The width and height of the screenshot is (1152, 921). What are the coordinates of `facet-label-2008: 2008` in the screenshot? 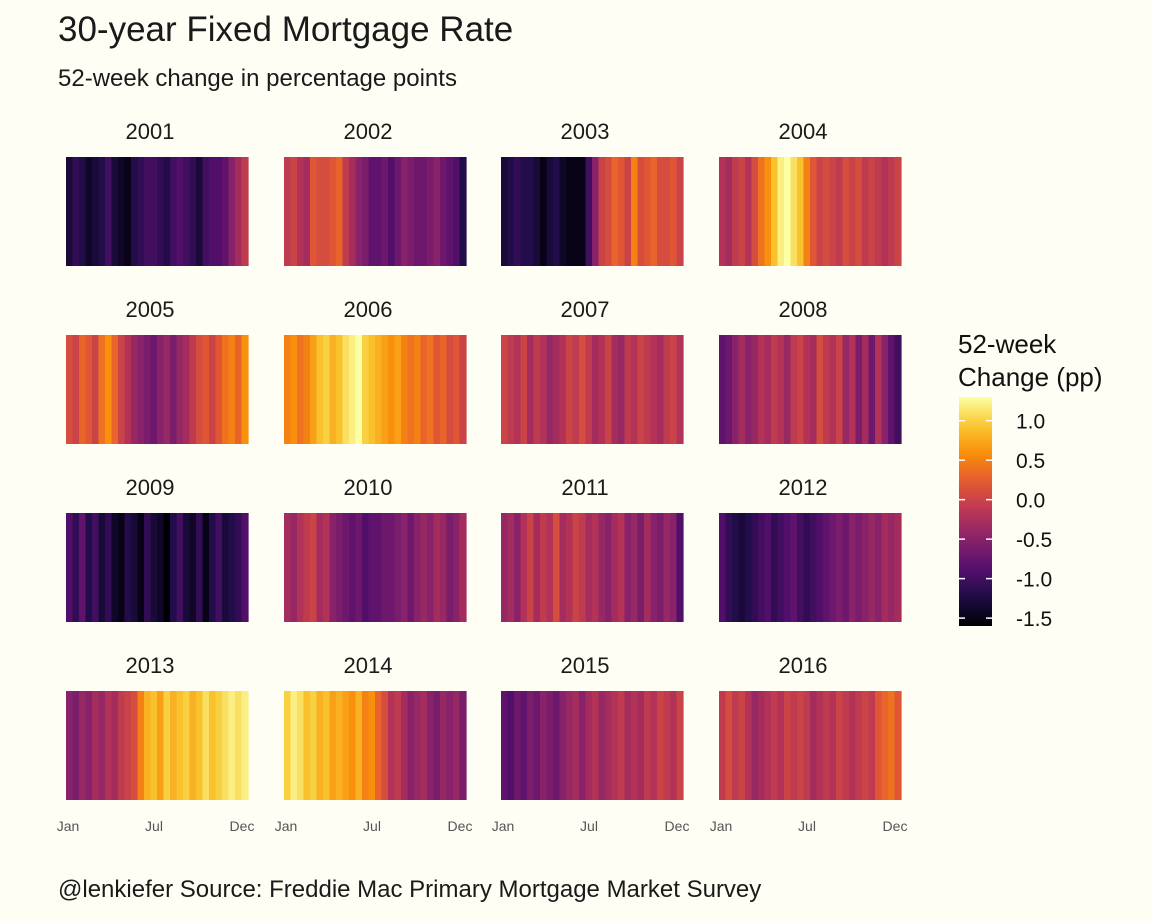 It's located at (803, 309).